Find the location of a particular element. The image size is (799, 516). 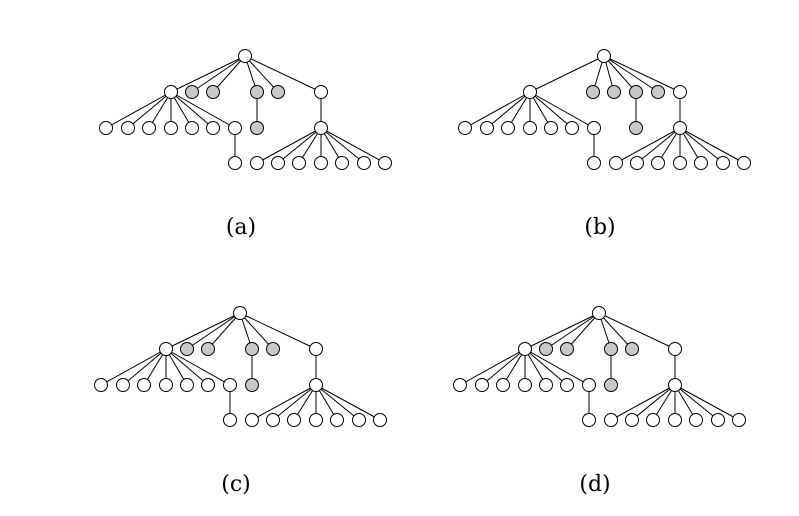

caption-c: (c) is located at coordinates (236, 484).